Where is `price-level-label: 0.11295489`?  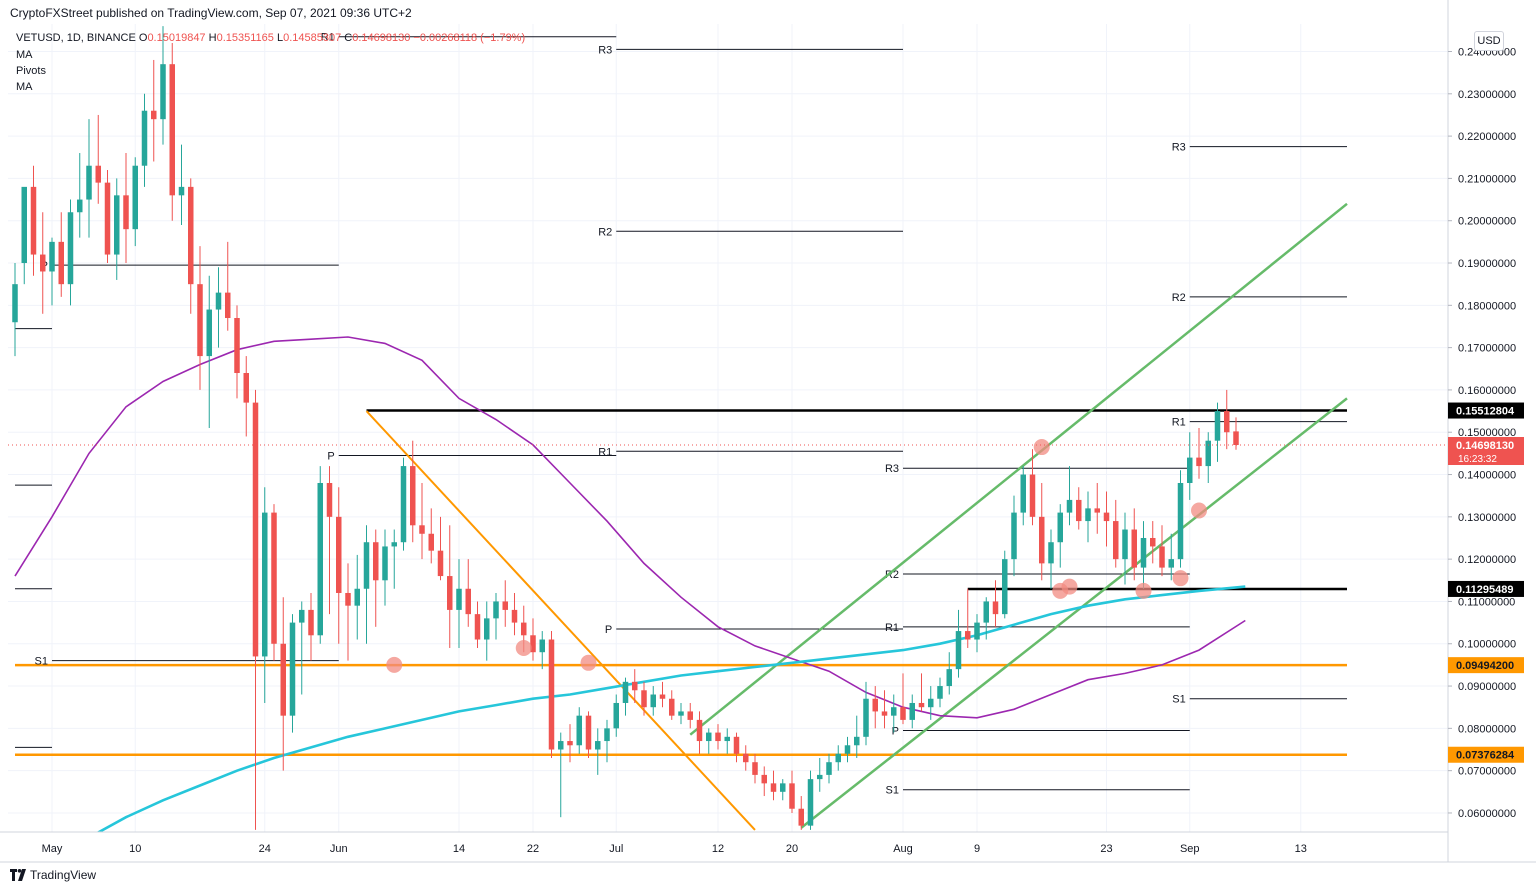 price-level-label: 0.11295489 is located at coordinates (1486, 588).